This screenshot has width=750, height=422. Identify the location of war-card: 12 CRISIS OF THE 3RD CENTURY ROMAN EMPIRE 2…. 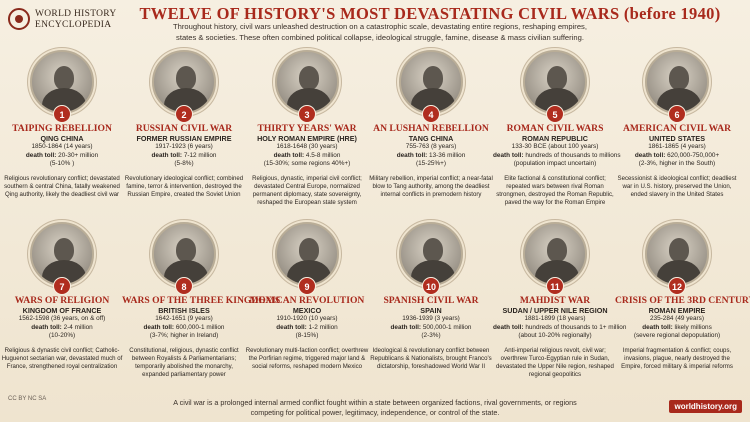
(682, 296).